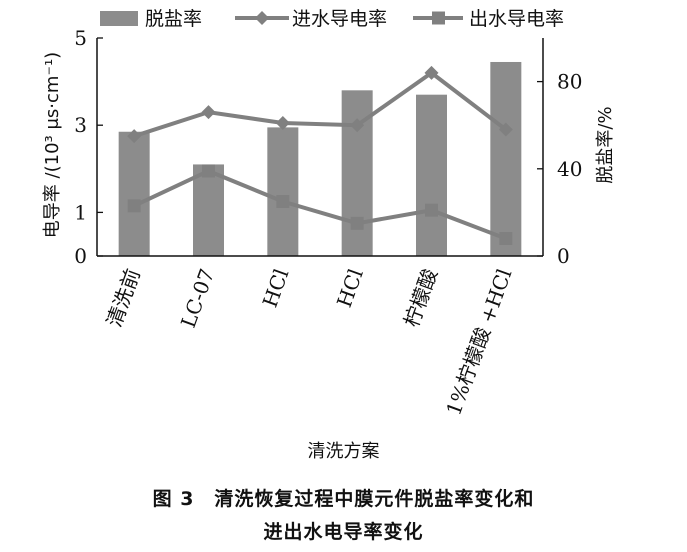 The image size is (687, 552). What do you see at coordinates (173, 19) in the screenshot?
I see `legend-bar-label: 脱盐率` at bounding box center [173, 19].